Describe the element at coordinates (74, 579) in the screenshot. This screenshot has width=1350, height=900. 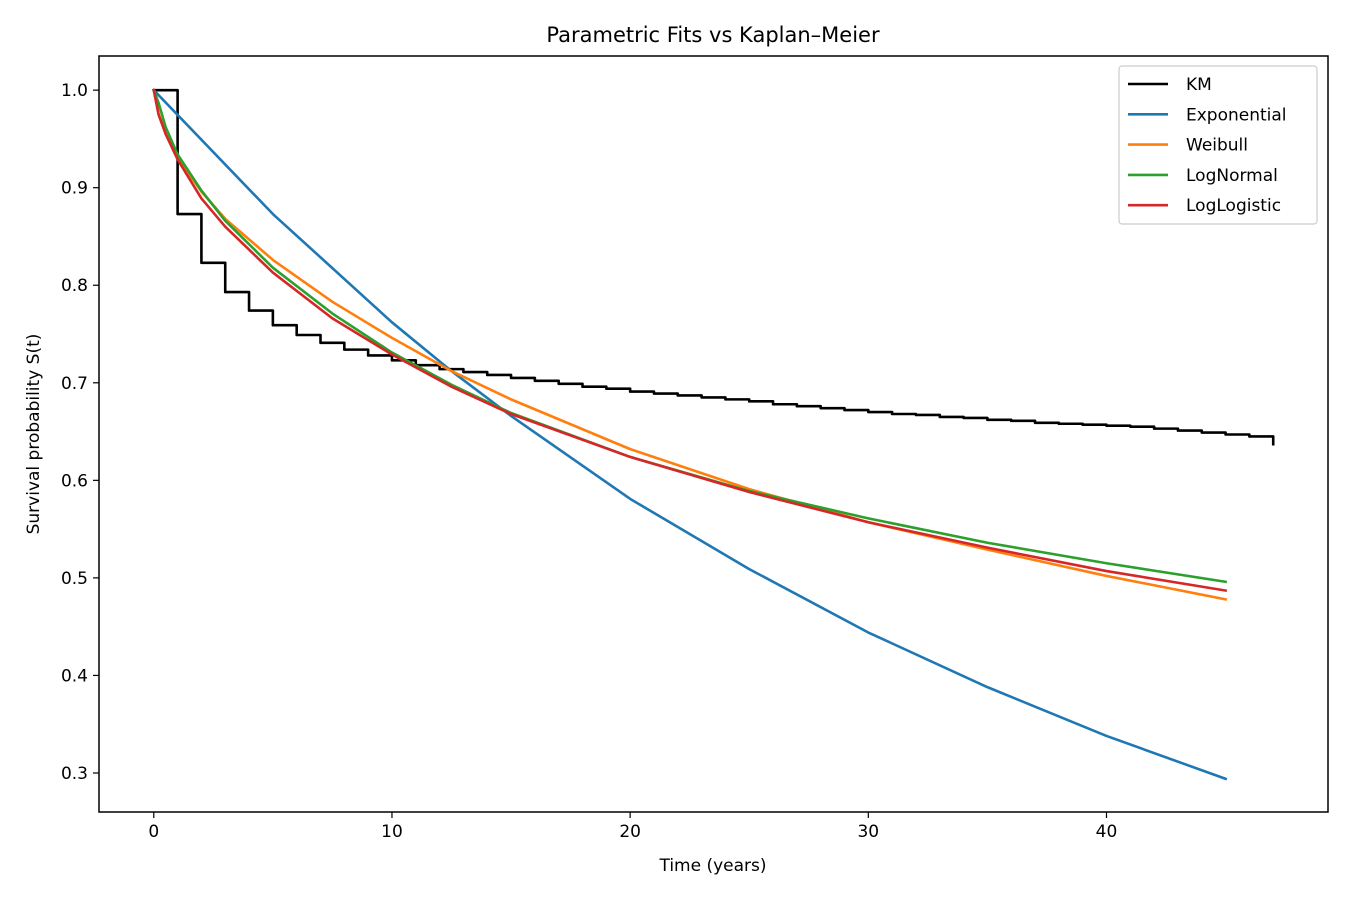
I see `y-tick-label: 0.5` at that location.